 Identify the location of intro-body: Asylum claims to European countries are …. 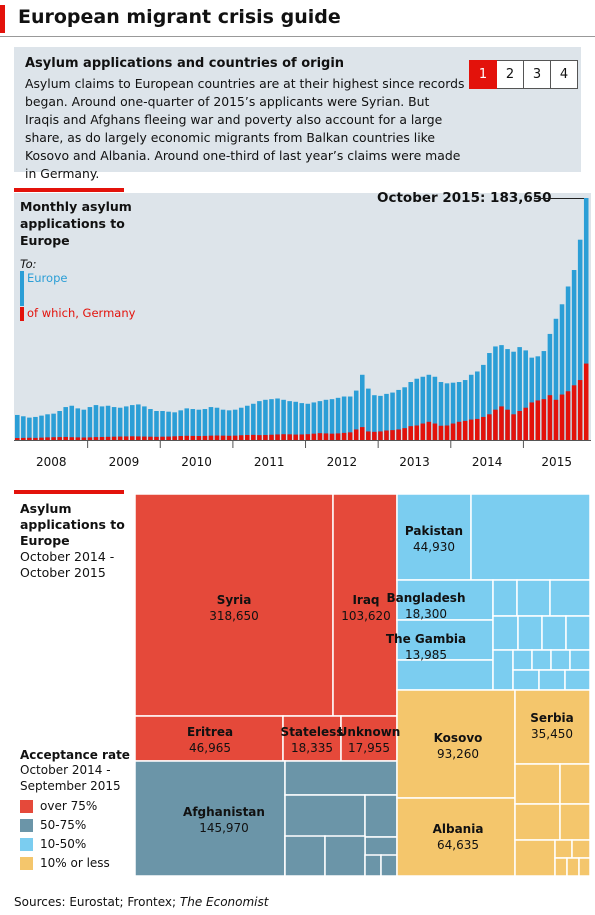
(245, 128).